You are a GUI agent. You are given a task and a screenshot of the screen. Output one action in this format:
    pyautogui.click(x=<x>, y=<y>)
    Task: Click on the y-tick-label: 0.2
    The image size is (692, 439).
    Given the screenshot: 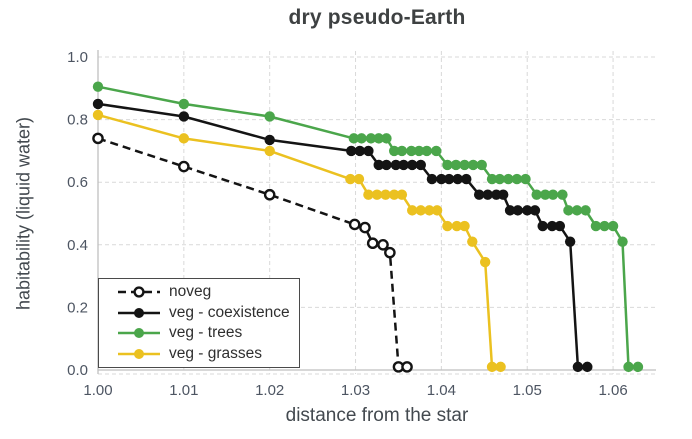 What is the action you would take?
    pyautogui.click(x=77, y=307)
    